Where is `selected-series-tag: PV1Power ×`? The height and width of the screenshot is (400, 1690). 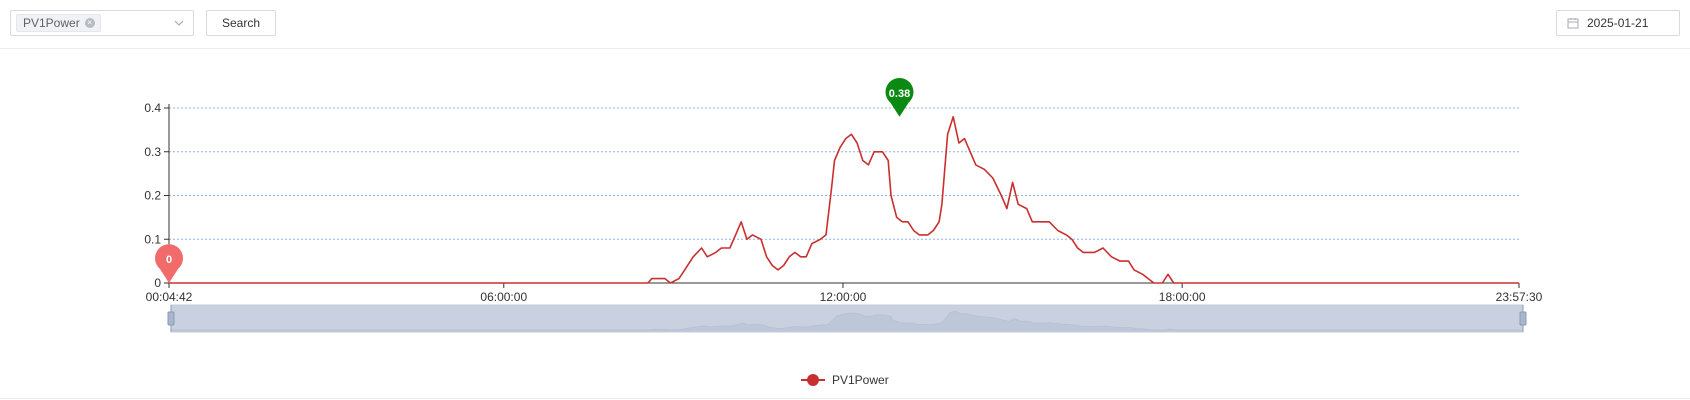
selected-series-tag: PV1Power × is located at coordinates (58, 23).